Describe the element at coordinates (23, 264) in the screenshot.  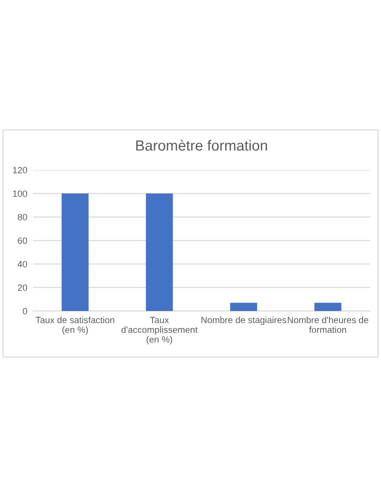
I see `y-tick-label: 40` at that location.